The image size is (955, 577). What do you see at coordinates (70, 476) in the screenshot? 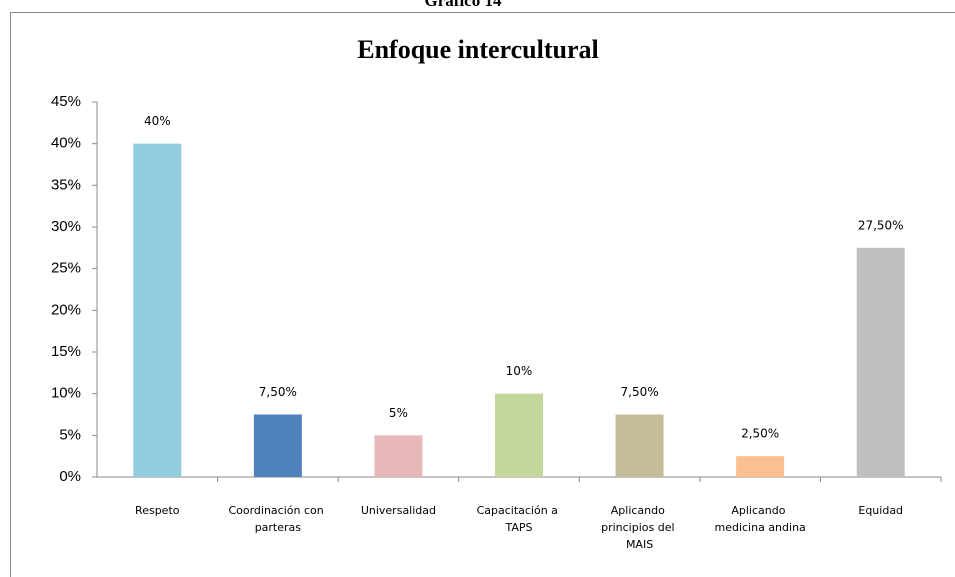
I see `y-tick-label: 0%` at bounding box center [70, 476].